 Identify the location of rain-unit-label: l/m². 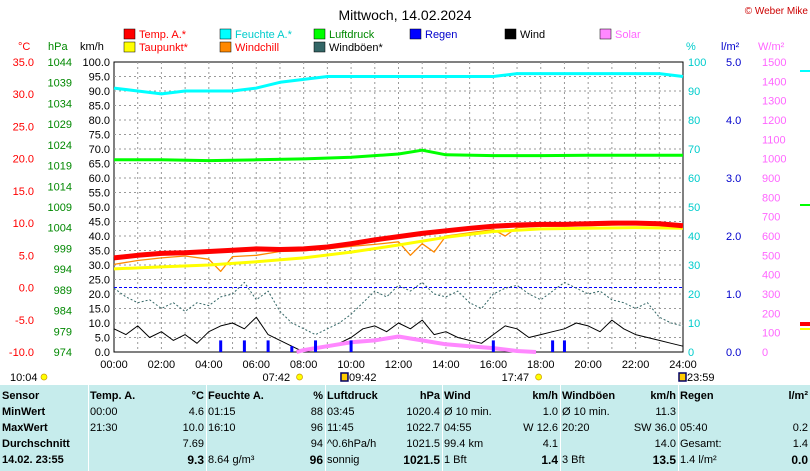
(730, 47).